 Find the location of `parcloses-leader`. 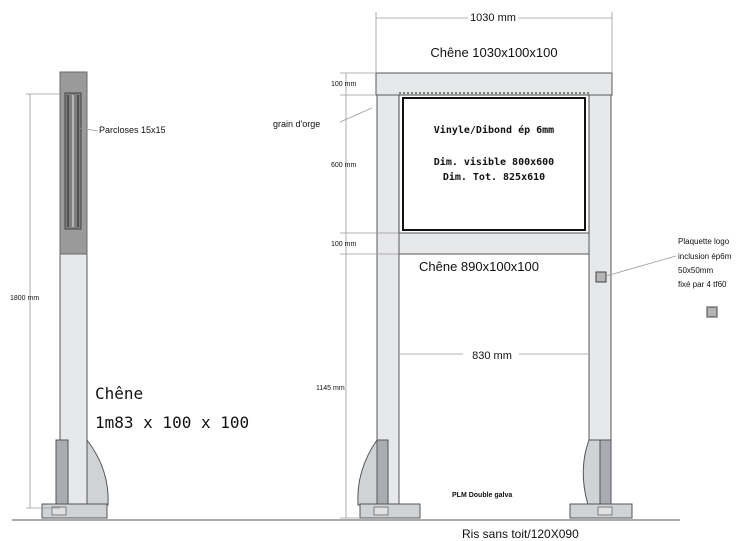

parcloses-leader is located at coordinates (89, 129).